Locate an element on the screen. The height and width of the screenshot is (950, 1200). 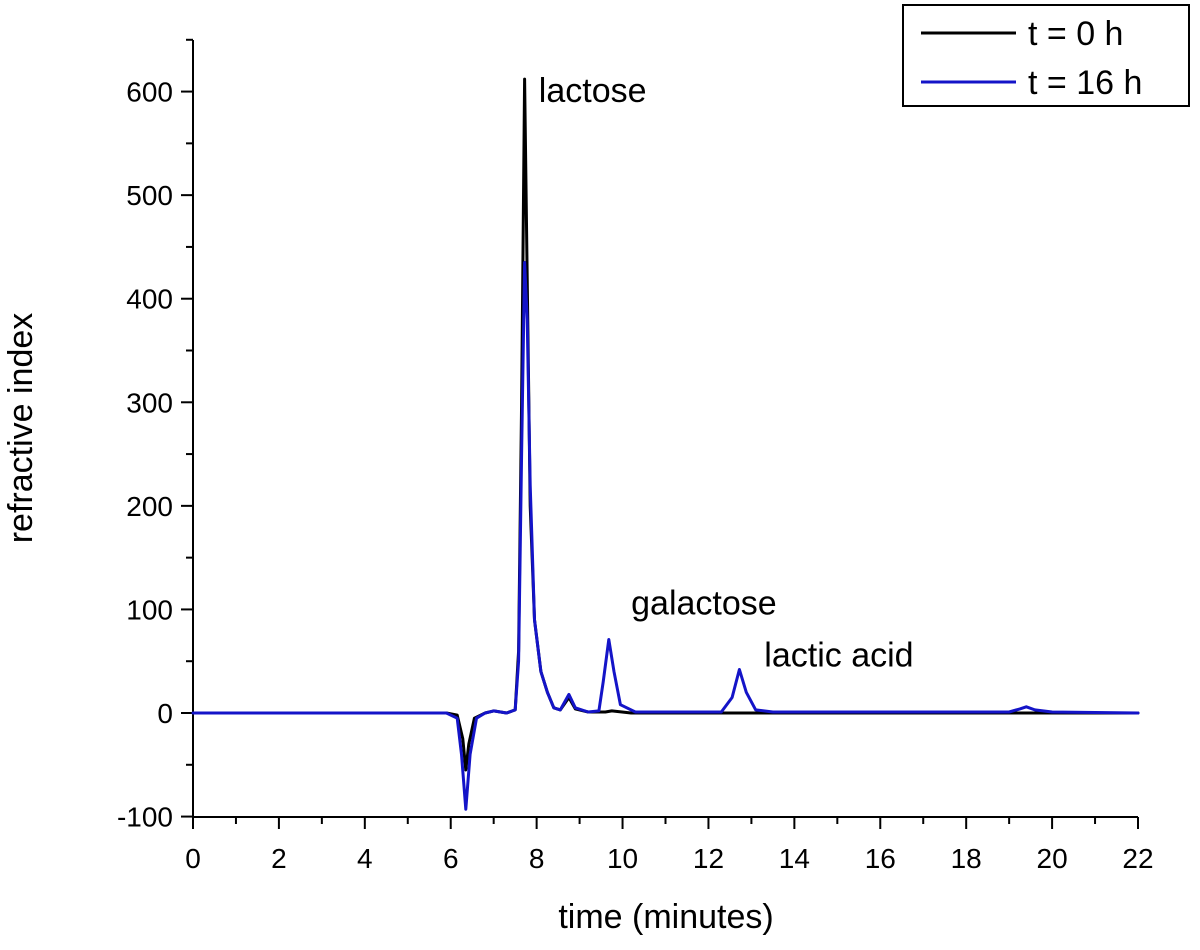
y-axis-title: refractive index is located at coordinates (21, 428).